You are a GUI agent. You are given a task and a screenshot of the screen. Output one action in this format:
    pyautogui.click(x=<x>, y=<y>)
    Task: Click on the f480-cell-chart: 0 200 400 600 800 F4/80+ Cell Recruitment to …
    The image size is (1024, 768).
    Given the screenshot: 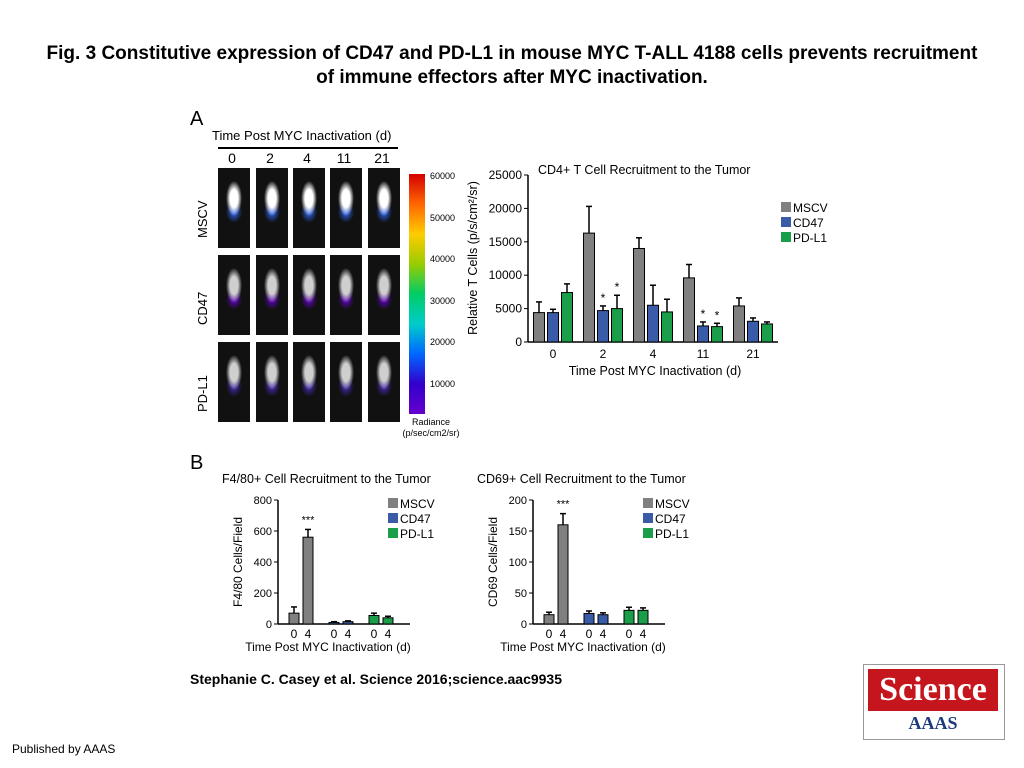 What is the action you would take?
    pyautogui.click(x=328, y=563)
    